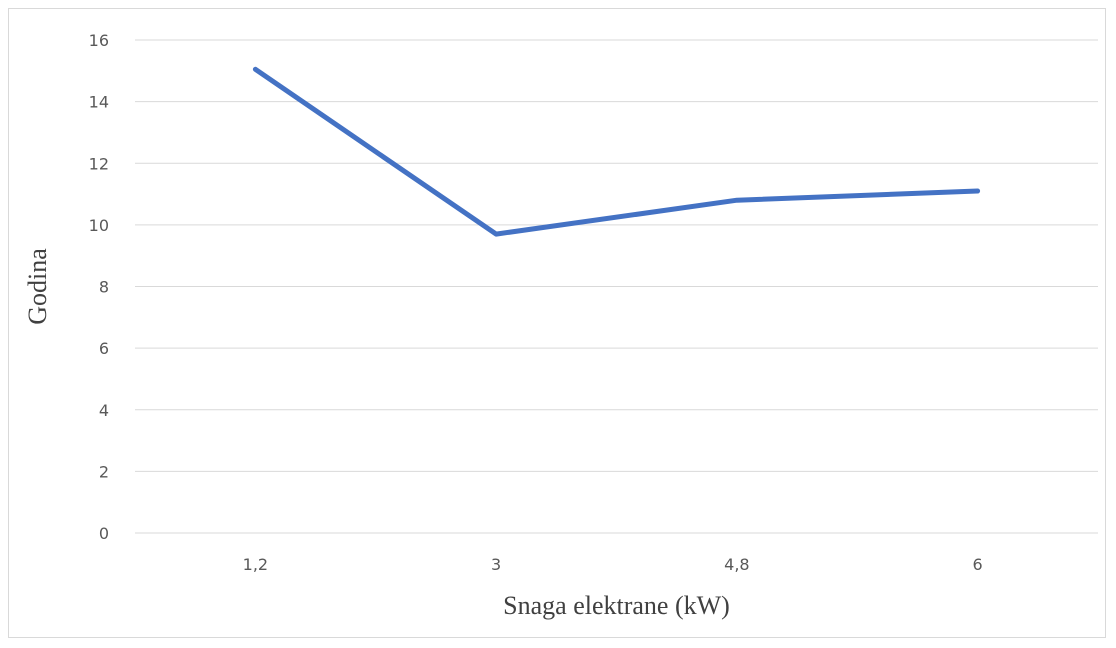  What do you see at coordinates (37, 286) in the screenshot?
I see `y-axis-title: Godina` at bounding box center [37, 286].